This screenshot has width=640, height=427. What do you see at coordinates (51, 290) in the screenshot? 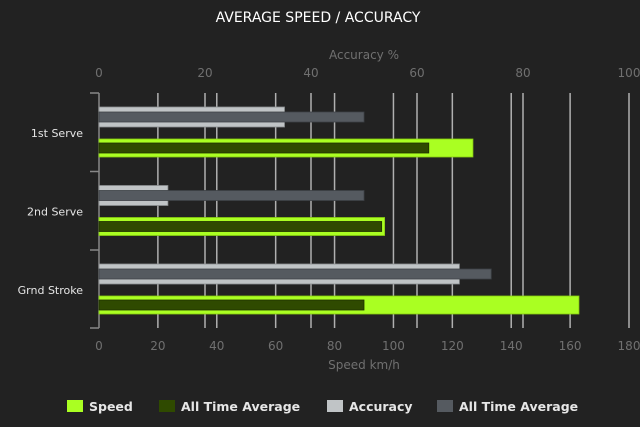
I see `category-label: Grnd Stroke` at bounding box center [51, 290].